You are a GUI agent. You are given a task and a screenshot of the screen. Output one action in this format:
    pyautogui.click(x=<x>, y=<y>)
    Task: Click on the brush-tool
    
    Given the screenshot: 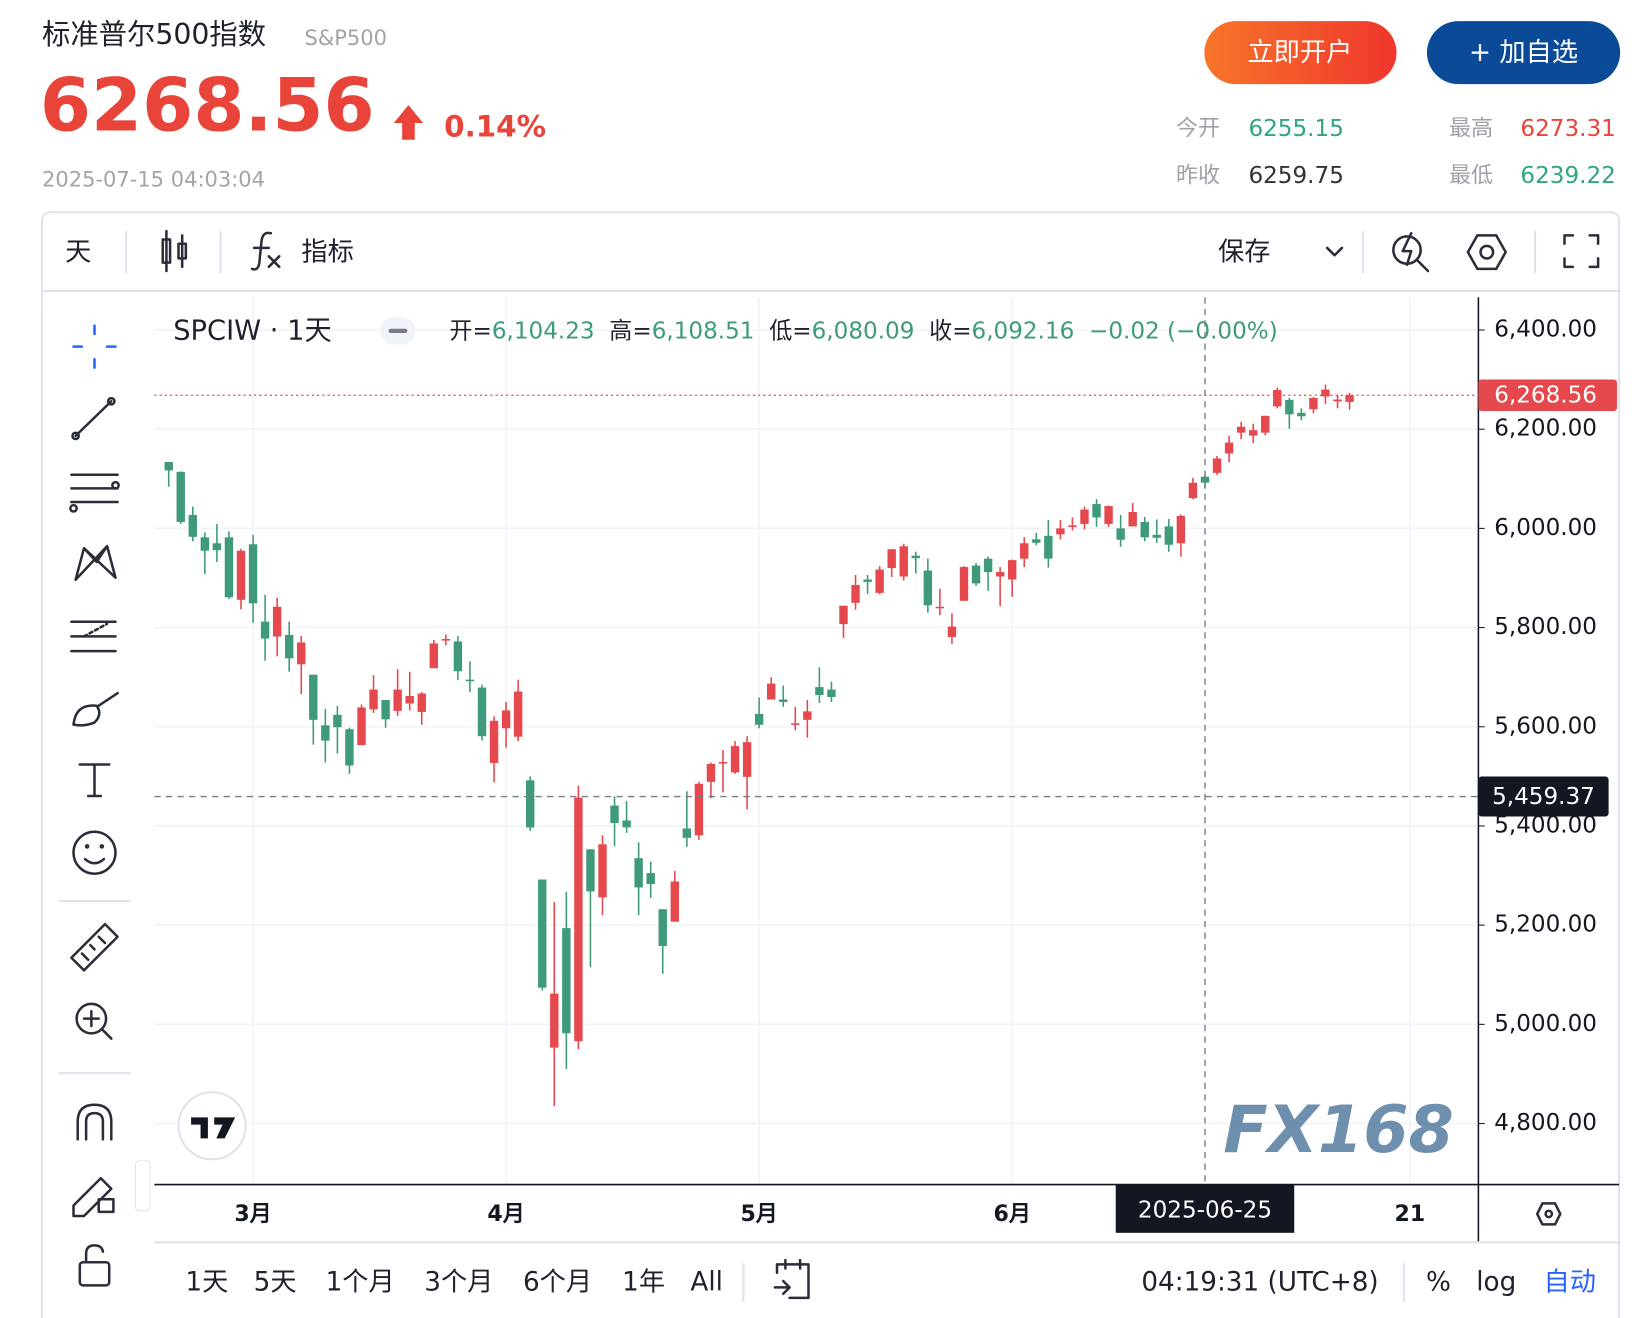 What is the action you would take?
    pyautogui.click(x=95, y=709)
    